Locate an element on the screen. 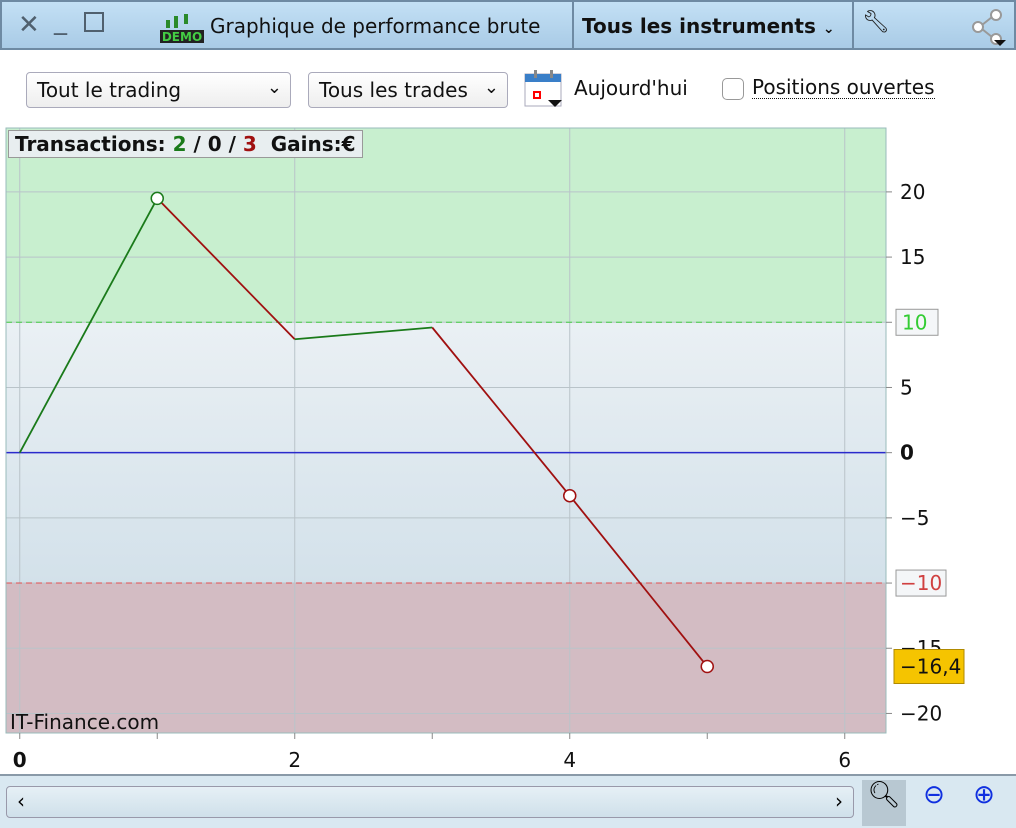  lower-threshold-label: −10 is located at coordinates (921, 583).